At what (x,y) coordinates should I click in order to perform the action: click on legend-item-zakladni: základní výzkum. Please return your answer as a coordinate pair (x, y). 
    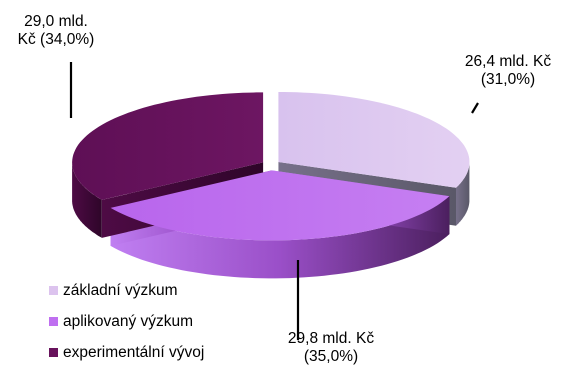
    Looking at the image, I should click on (126, 290).